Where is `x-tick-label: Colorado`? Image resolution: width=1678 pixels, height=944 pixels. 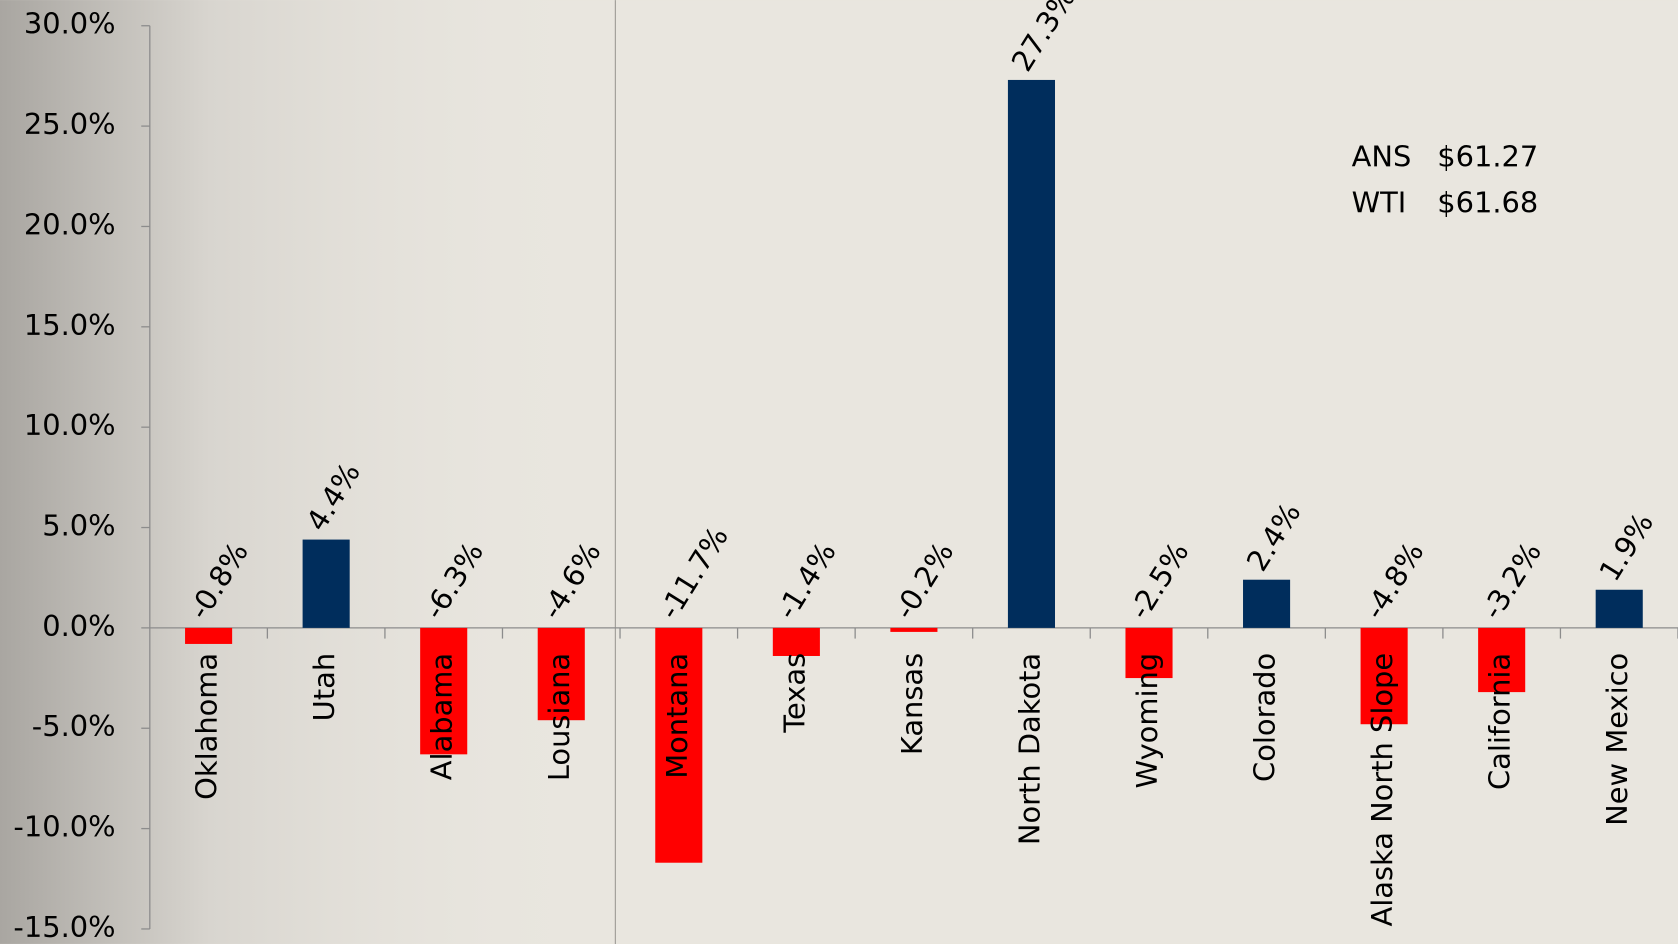 x-tick-label: Colorado is located at coordinates (1265, 717).